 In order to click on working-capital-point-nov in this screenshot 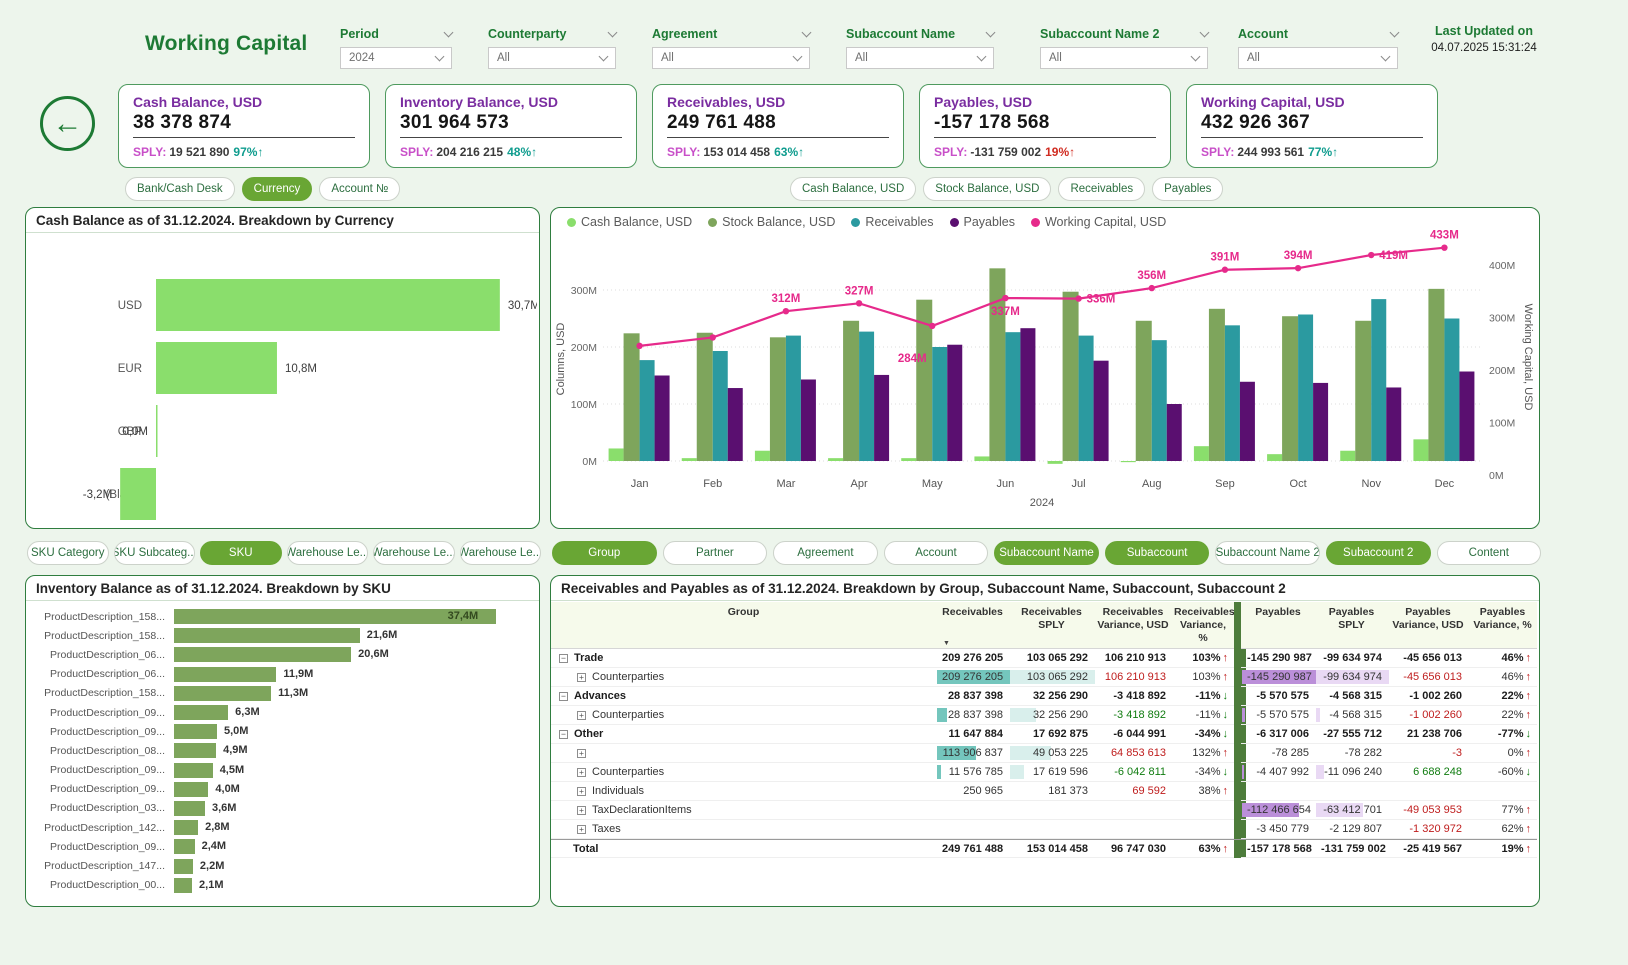, I will do `click(1371, 255)`.